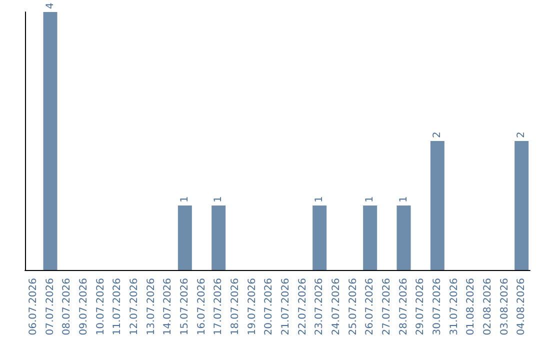  Describe the element at coordinates (168, 307) in the screenshot. I see `x-tick-label: 14.07.2026` at that location.